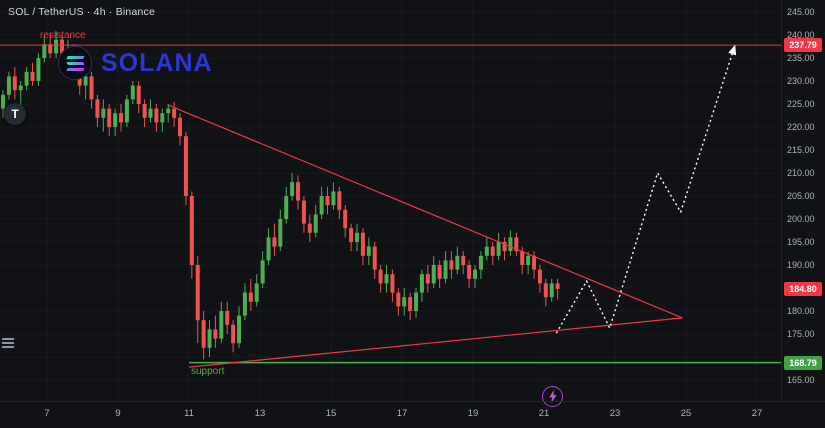  I want to click on symbol-title: SOL / TetherUS · 4h · Binance, so click(82, 12).